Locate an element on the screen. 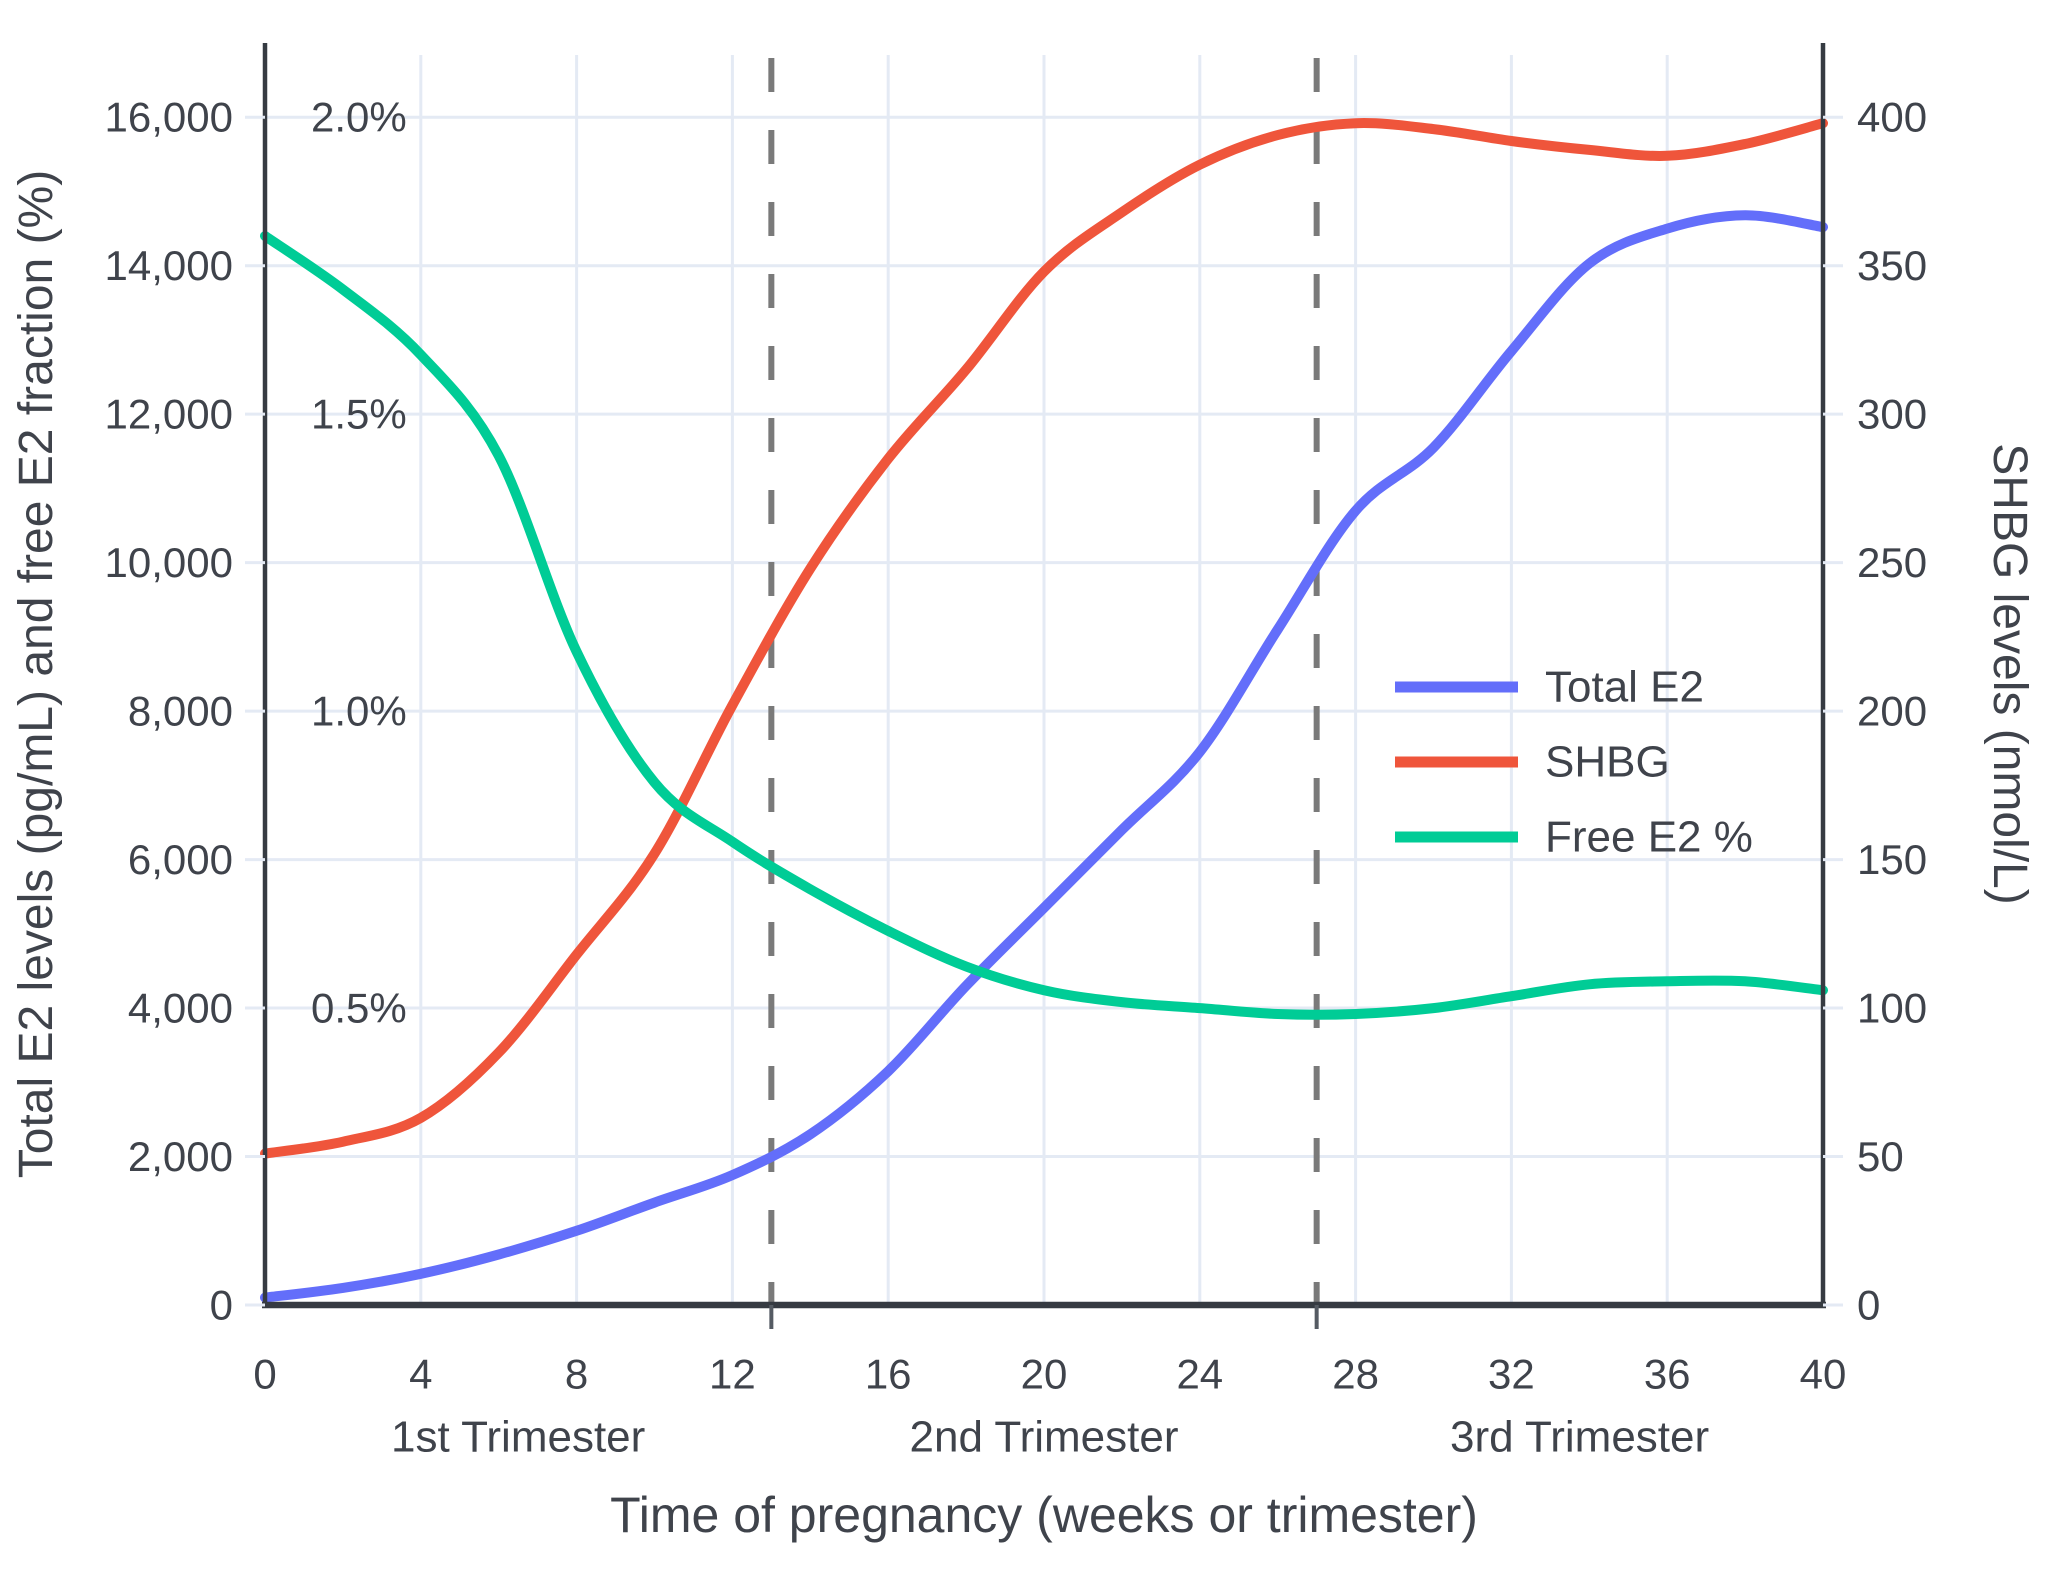 Image resolution: width=2048 pixels, height=1582 pixels. x-tick-label: 8 is located at coordinates (576, 1374).